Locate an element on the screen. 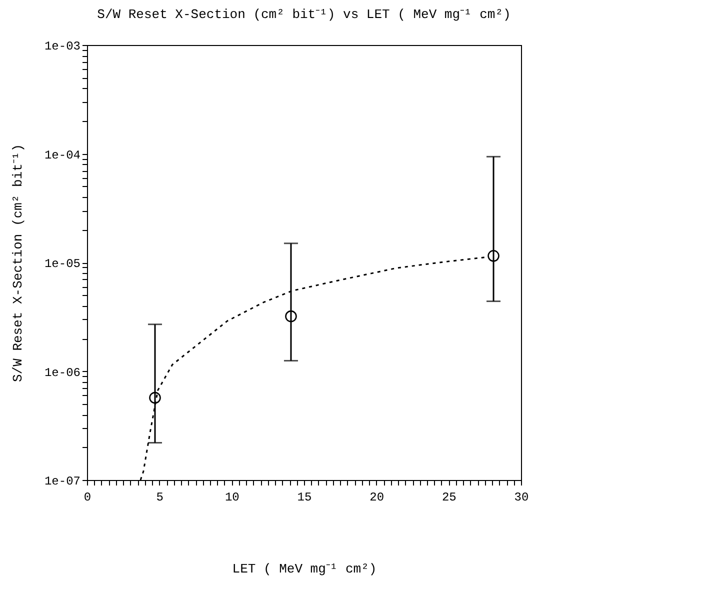  x-tick-label: 30 is located at coordinates (521, 497).